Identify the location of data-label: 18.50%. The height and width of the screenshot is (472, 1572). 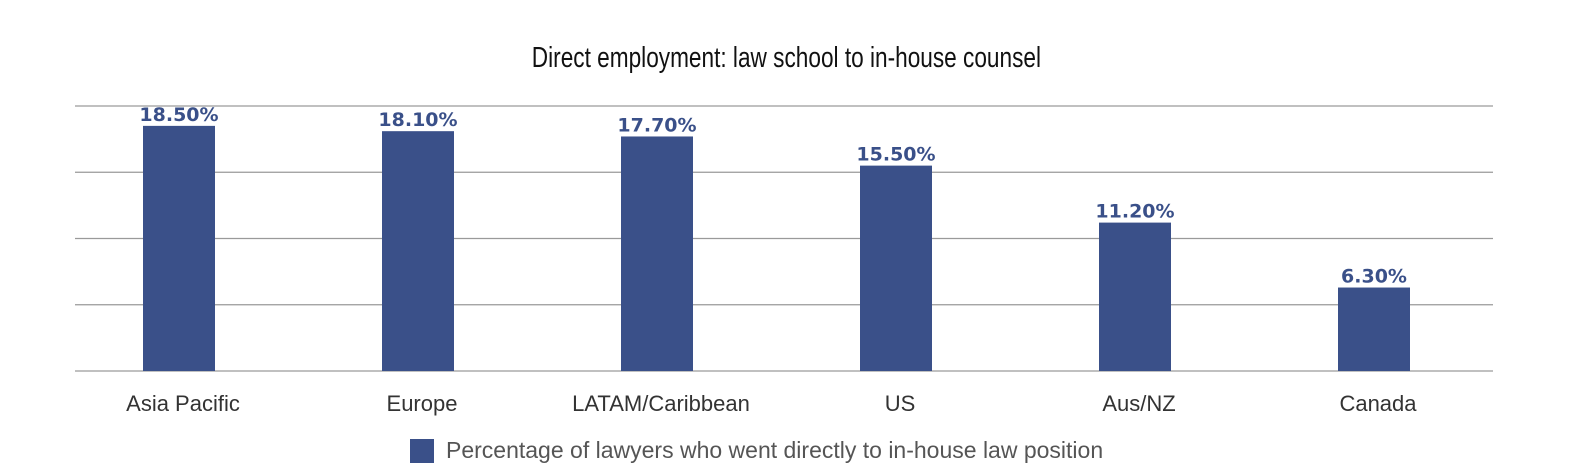
(178, 115).